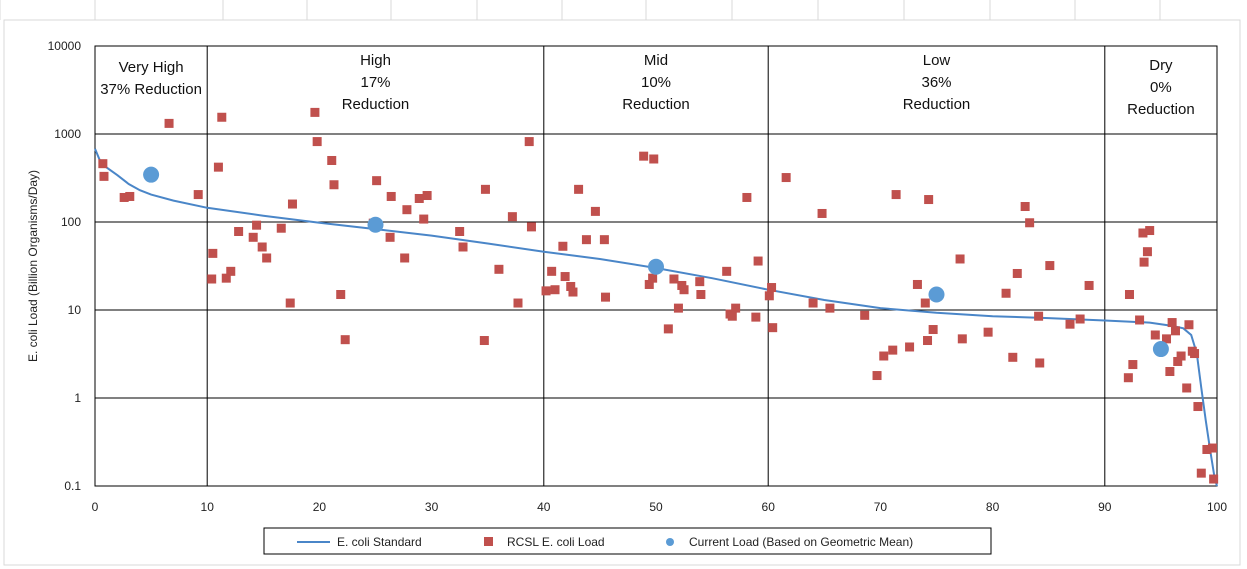 This screenshot has height=569, width=1247. What do you see at coordinates (151, 67) in the screenshot?
I see `zone-label: Very High` at bounding box center [151, 67].